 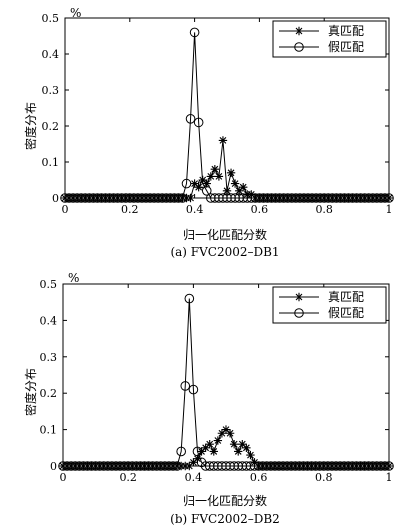 What do you see at coordinates (128, 477) in the screenshot?
I see `x-tick-label: 0.2` at bounding box center [128, 477].